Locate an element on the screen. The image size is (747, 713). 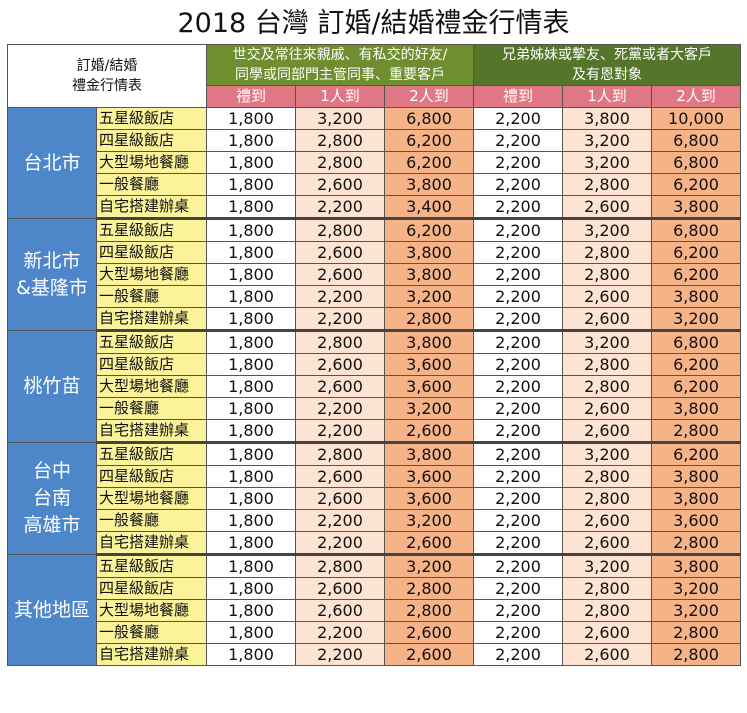
gift-amount-cell: 6,200 is located at coordinates (429, 162).